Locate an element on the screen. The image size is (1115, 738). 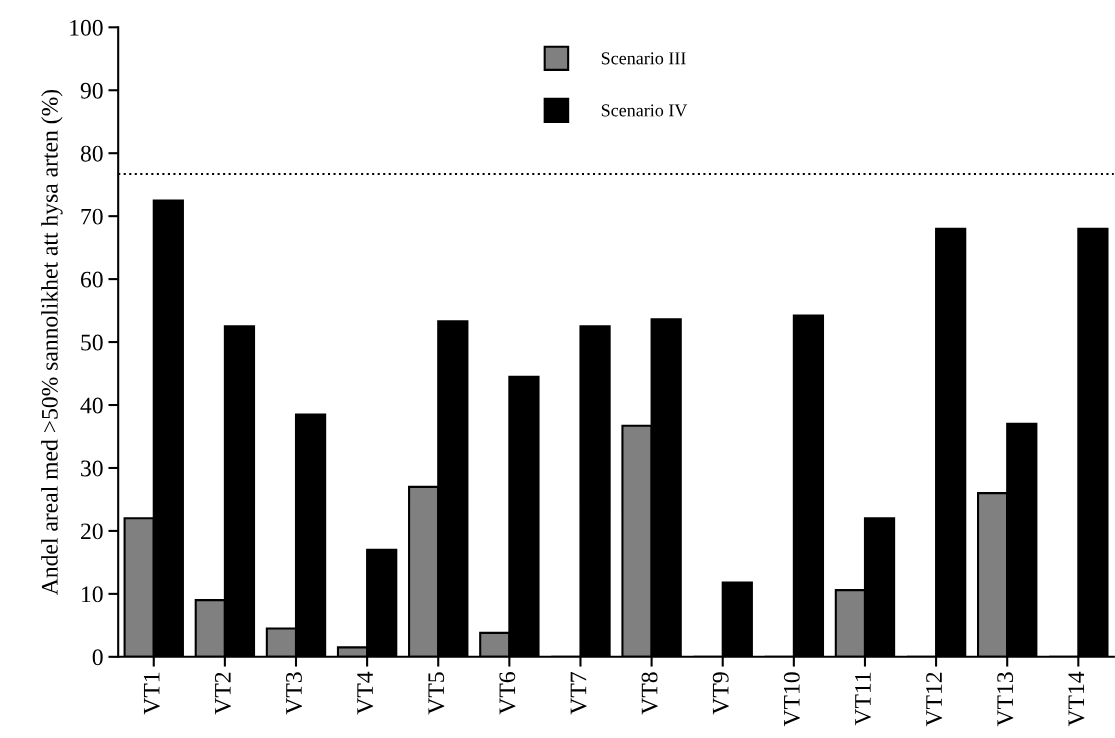
x-tick-label: VT8 is located at coordinates (649, 693).